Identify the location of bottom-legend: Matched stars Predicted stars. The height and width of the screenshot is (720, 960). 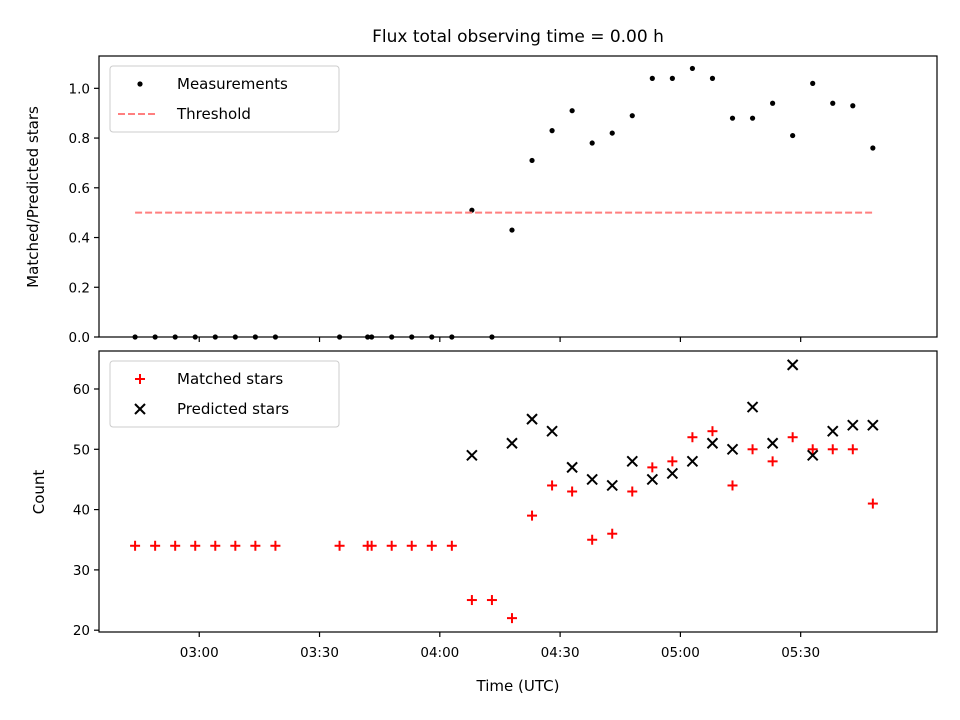
(224, 394).